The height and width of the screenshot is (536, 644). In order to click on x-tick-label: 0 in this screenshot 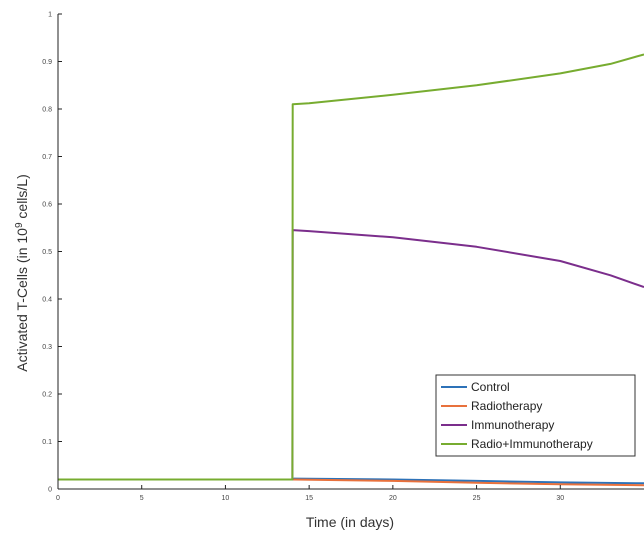, I will do `click(58, 498)`.